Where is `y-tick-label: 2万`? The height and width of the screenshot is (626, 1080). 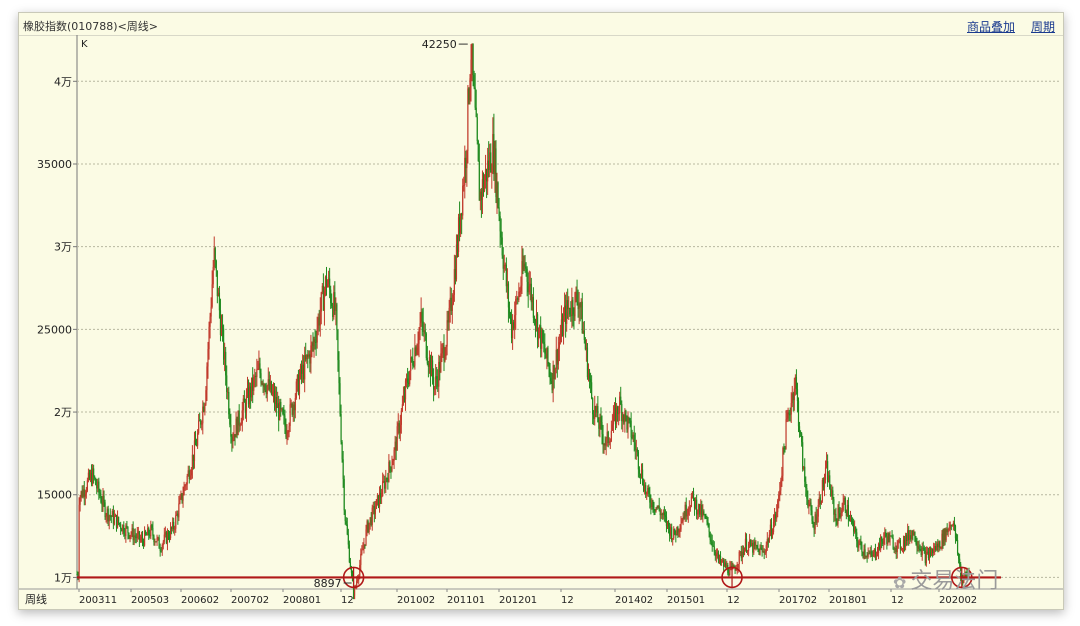
y-tick-label: 2万 is located at coordinates (63, 412).